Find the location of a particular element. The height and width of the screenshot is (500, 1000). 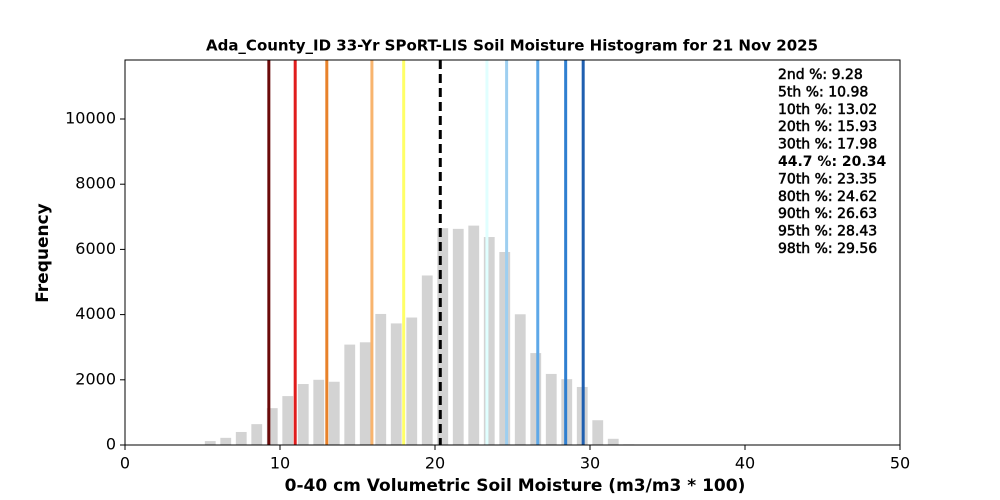

y-tick-label: 2000 is located at coordinates (95, 378).